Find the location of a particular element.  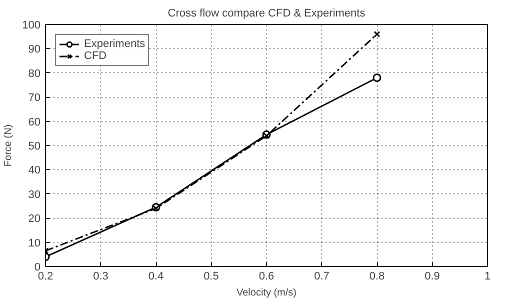

x-tick-label: 1 is located at coordinates (487, 276).